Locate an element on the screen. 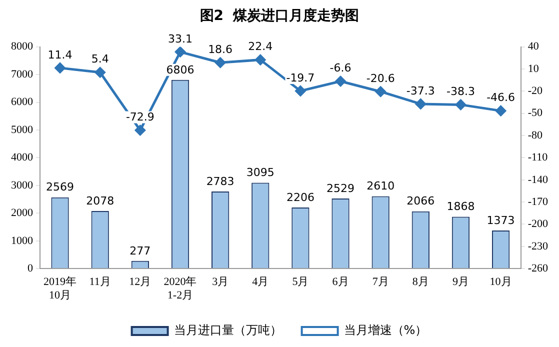 Image resolution: width=559 pixels, height=347 pixels. data-label: -20.6 is located at coordinates (380, 78).